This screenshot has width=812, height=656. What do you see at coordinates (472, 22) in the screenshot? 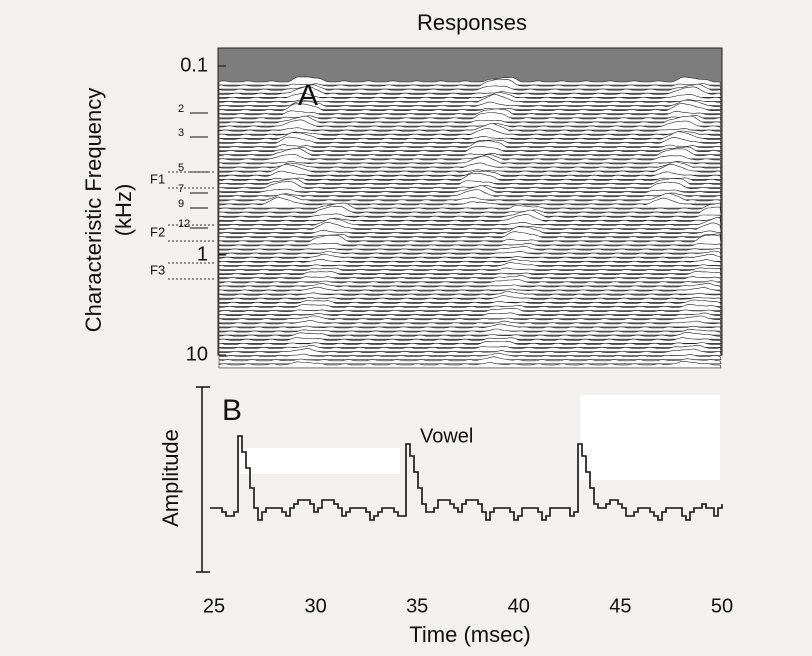
I see `panel-a-title: Responses` at bounding box center [472, 22].